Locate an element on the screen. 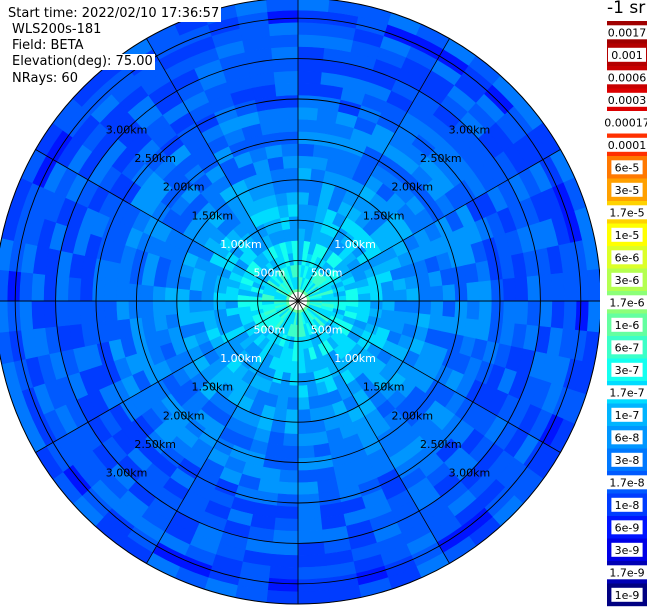 The height and width of the screenshot is (607, 647). colorbar-level: 6e-7 is located at coordinates (627, 347).